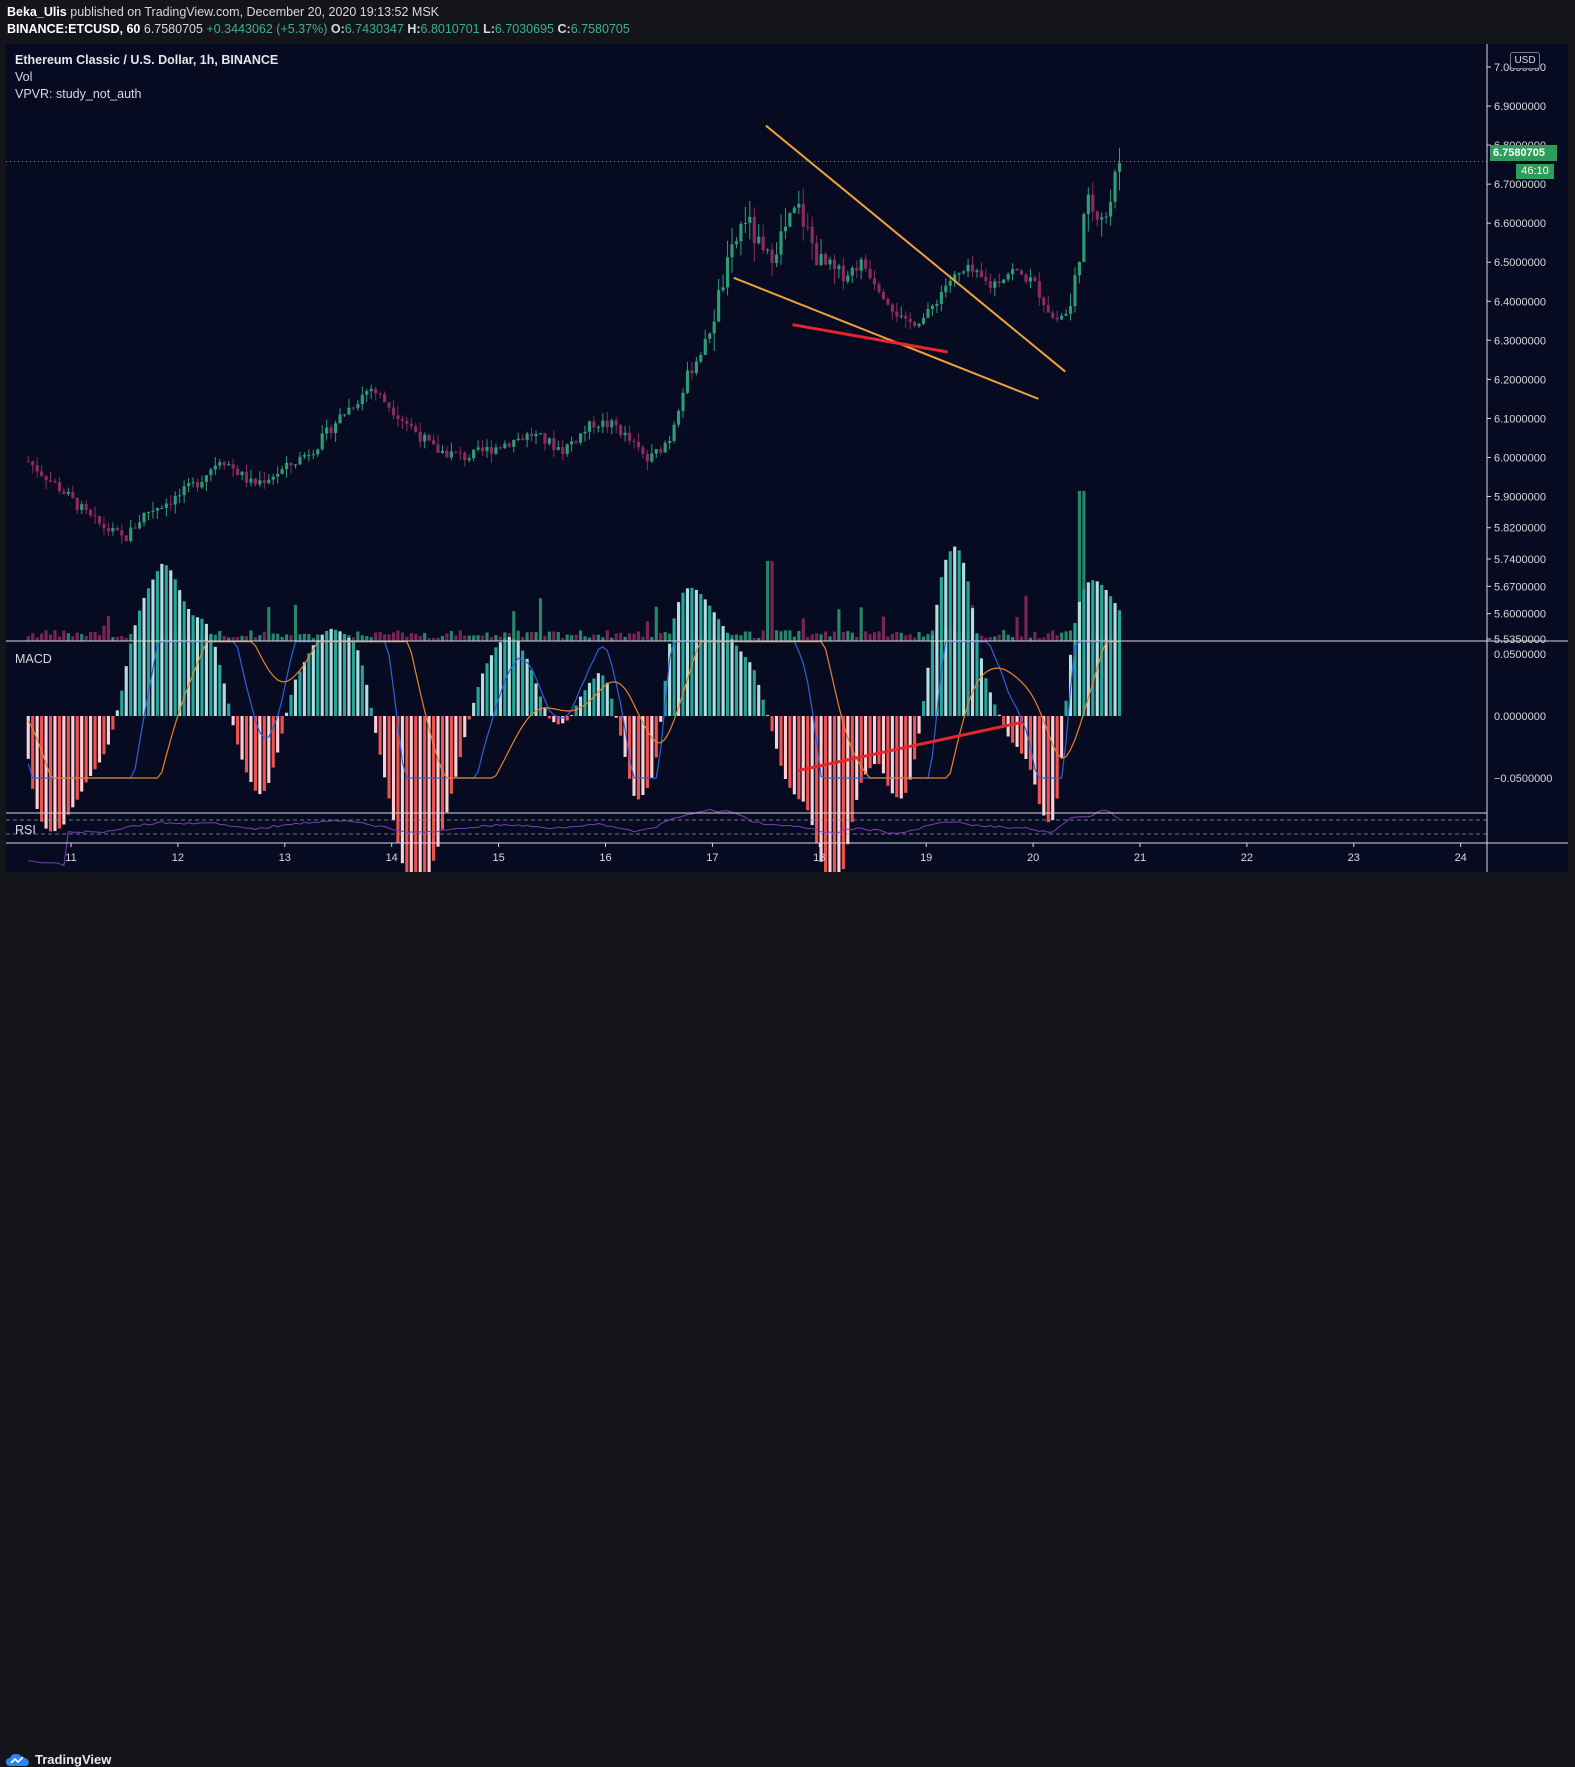  What do you see at coordinates (37, 12) in the screenshot?
I see `author-name: Beka_Ulis` at bounding box center [37, 12].